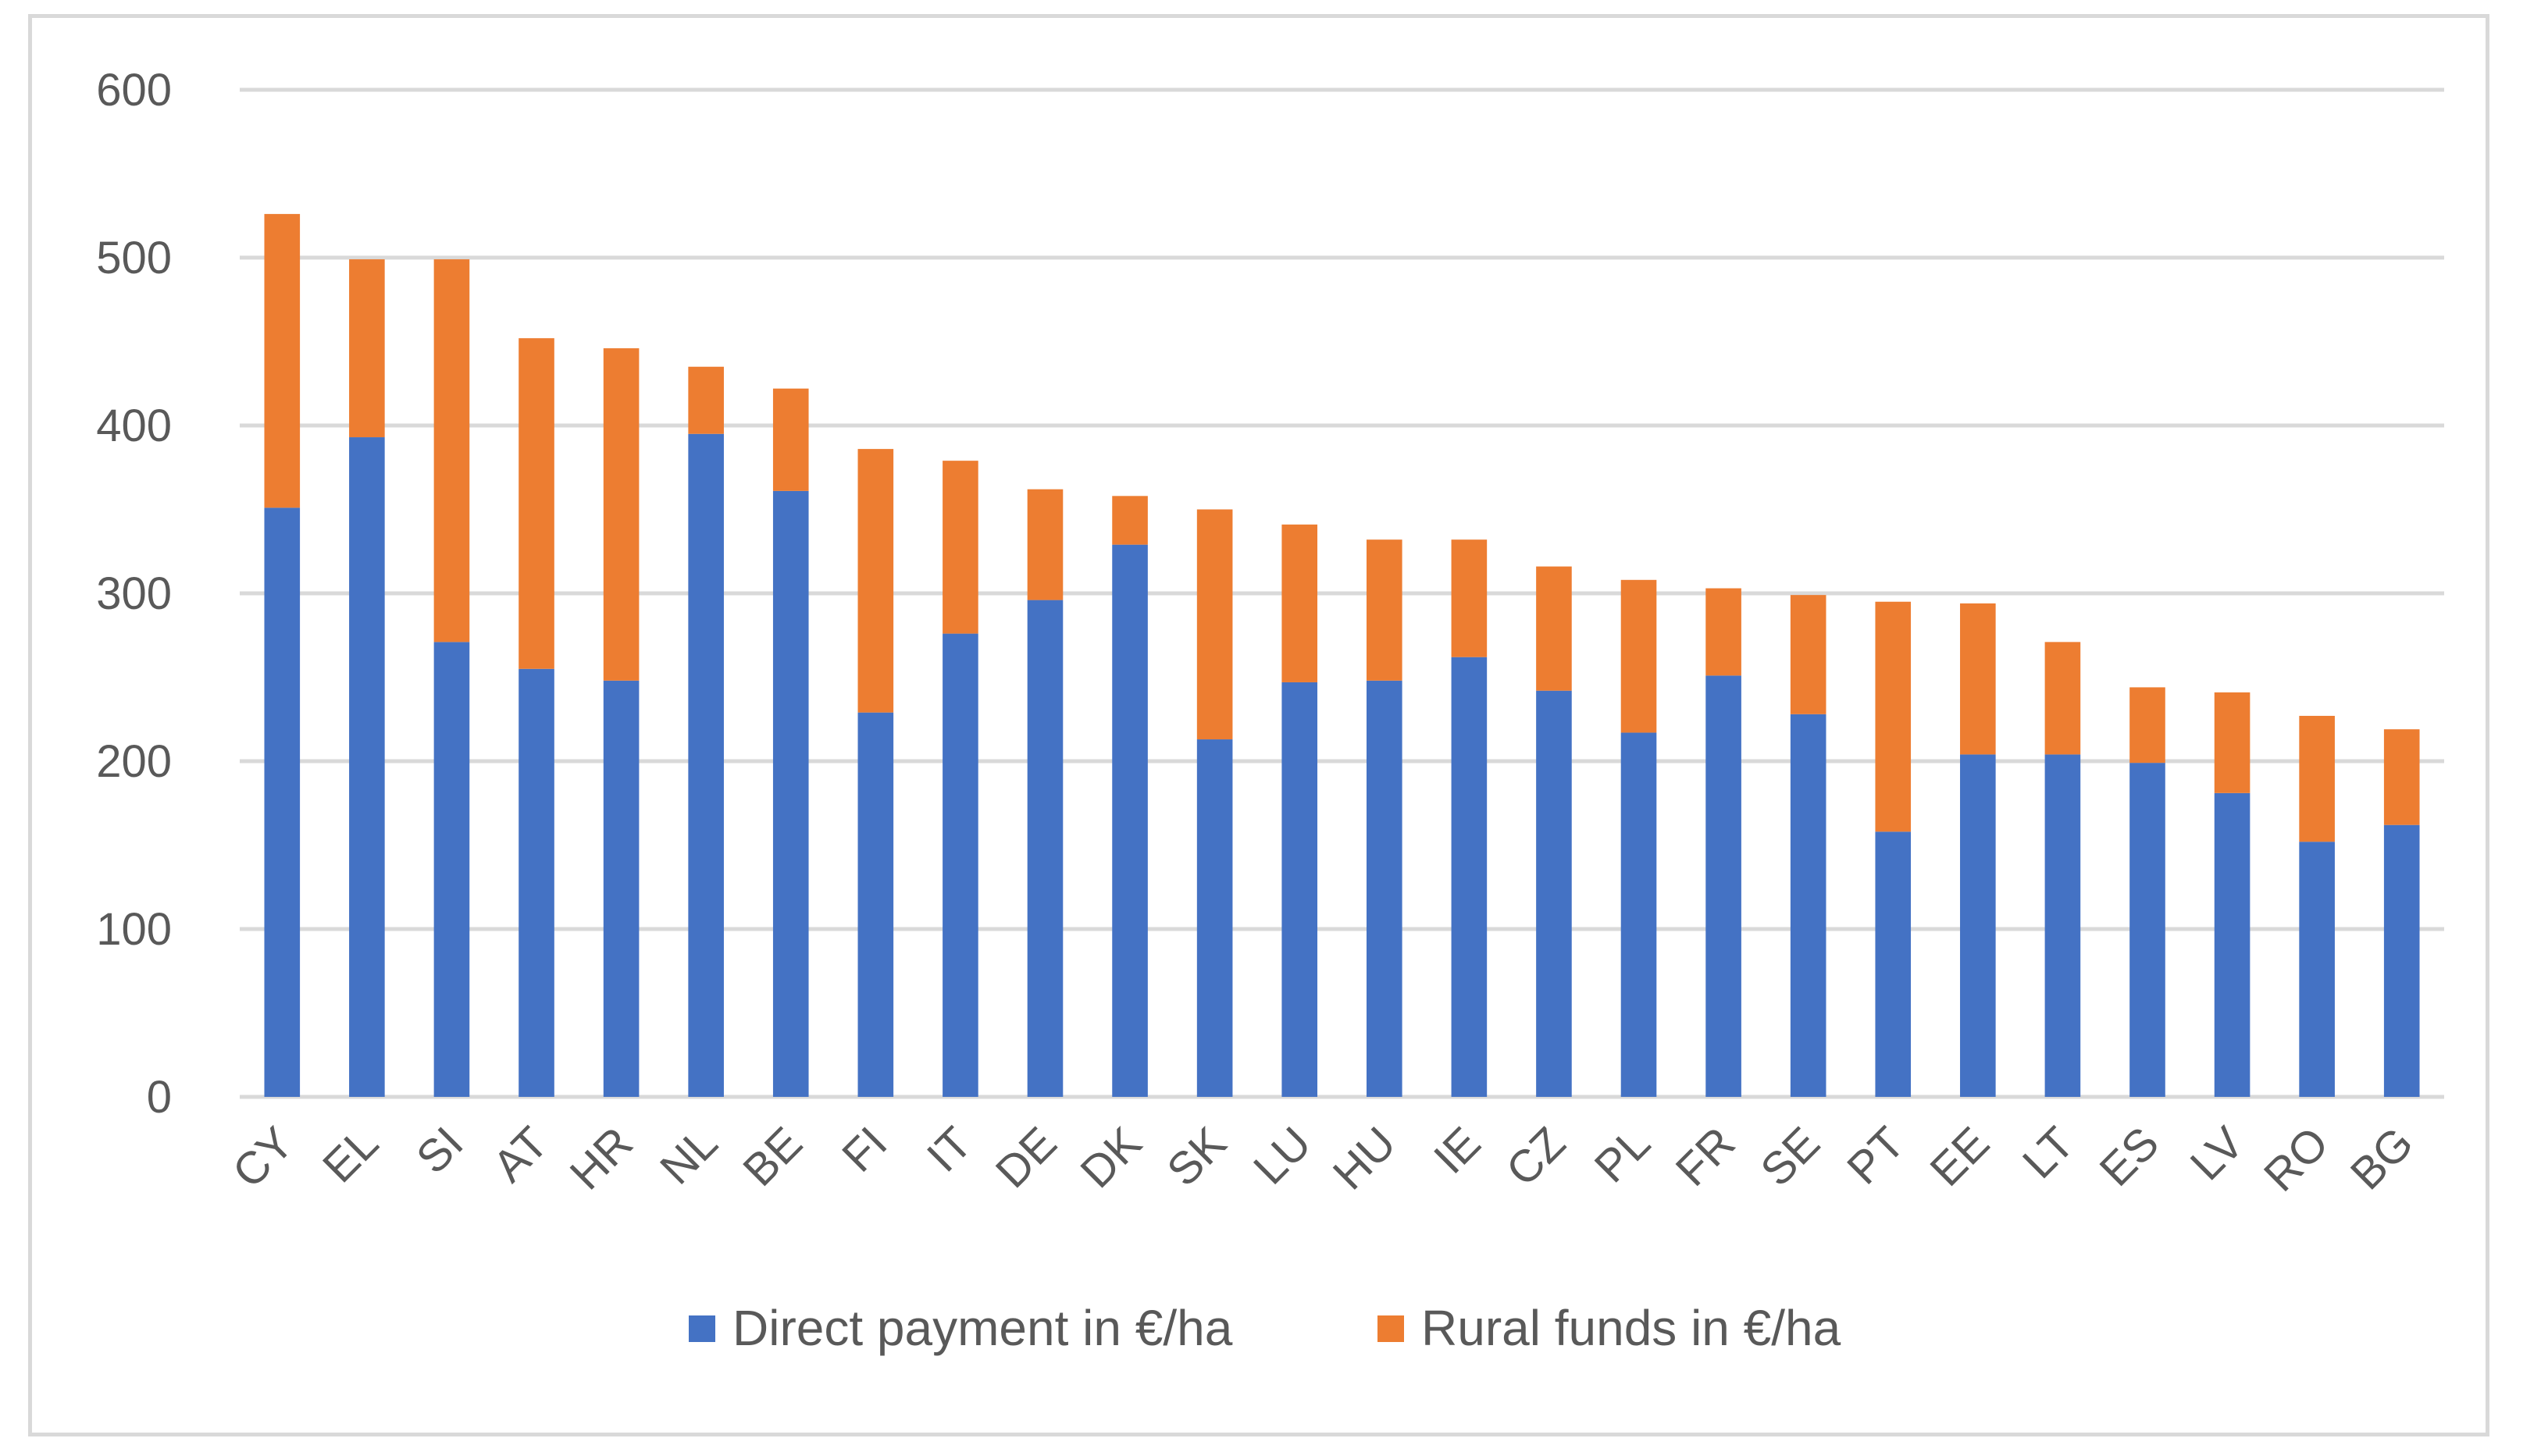  I want to click on bar-direct-payment-de, so click(1045, 848).